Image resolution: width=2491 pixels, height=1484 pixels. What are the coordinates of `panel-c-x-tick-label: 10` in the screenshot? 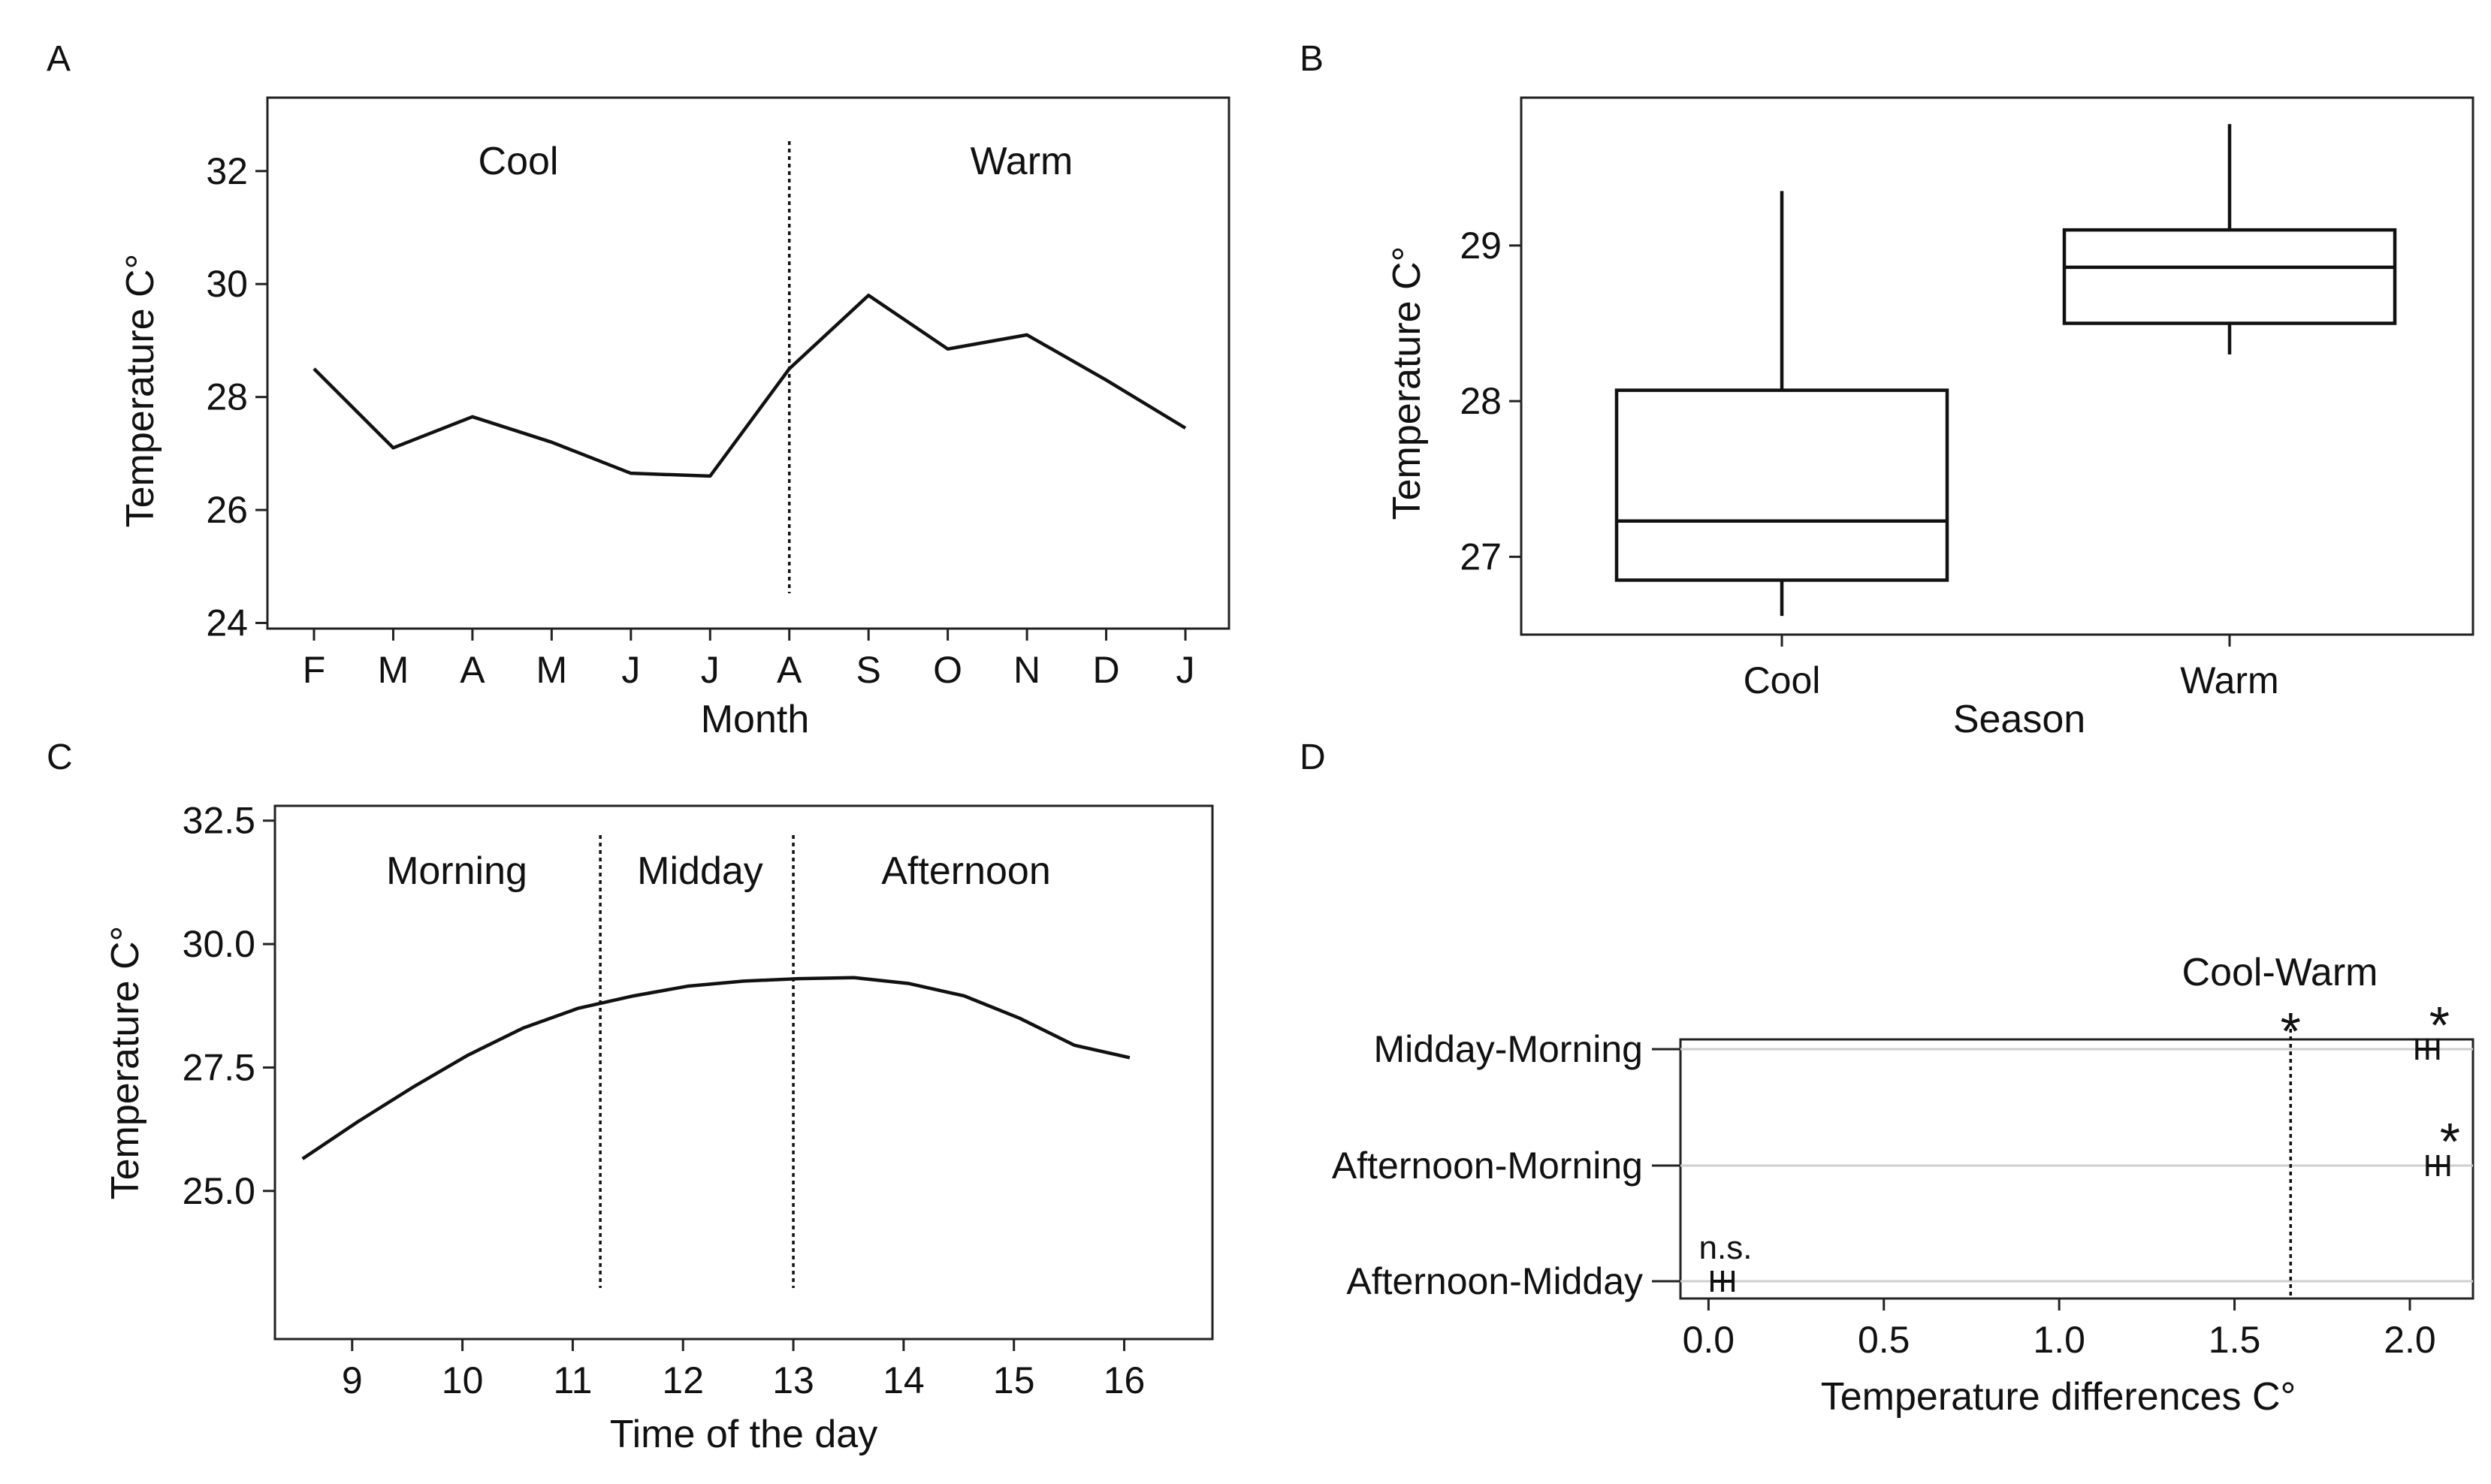 It's located at (463, 1380).